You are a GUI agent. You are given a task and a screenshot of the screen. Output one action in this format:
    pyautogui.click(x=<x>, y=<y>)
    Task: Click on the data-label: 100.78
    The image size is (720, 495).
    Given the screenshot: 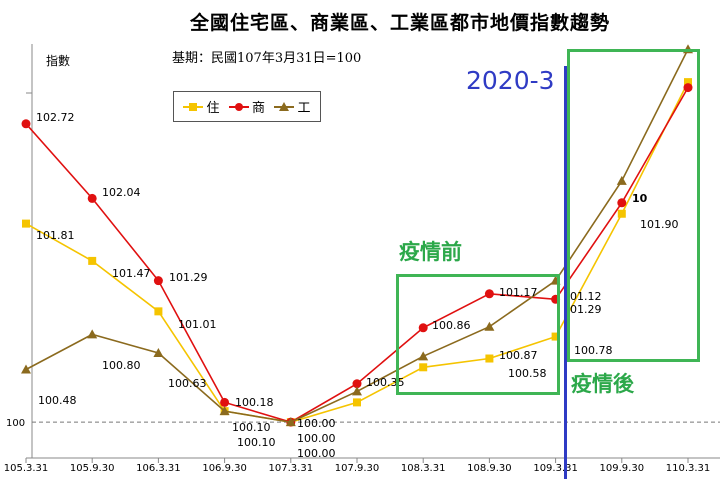 What is the action you would take?
    pyautogui.click(x=593, y=350)
    